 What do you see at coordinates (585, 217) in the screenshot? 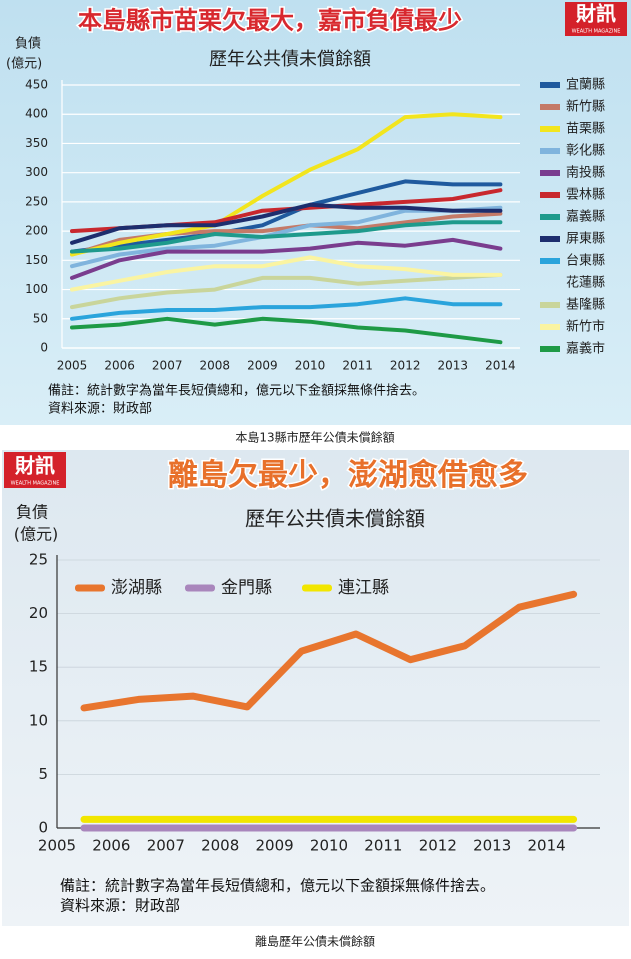
I see `legend-label: 嘉義縣` at bounding box center [585, 217].